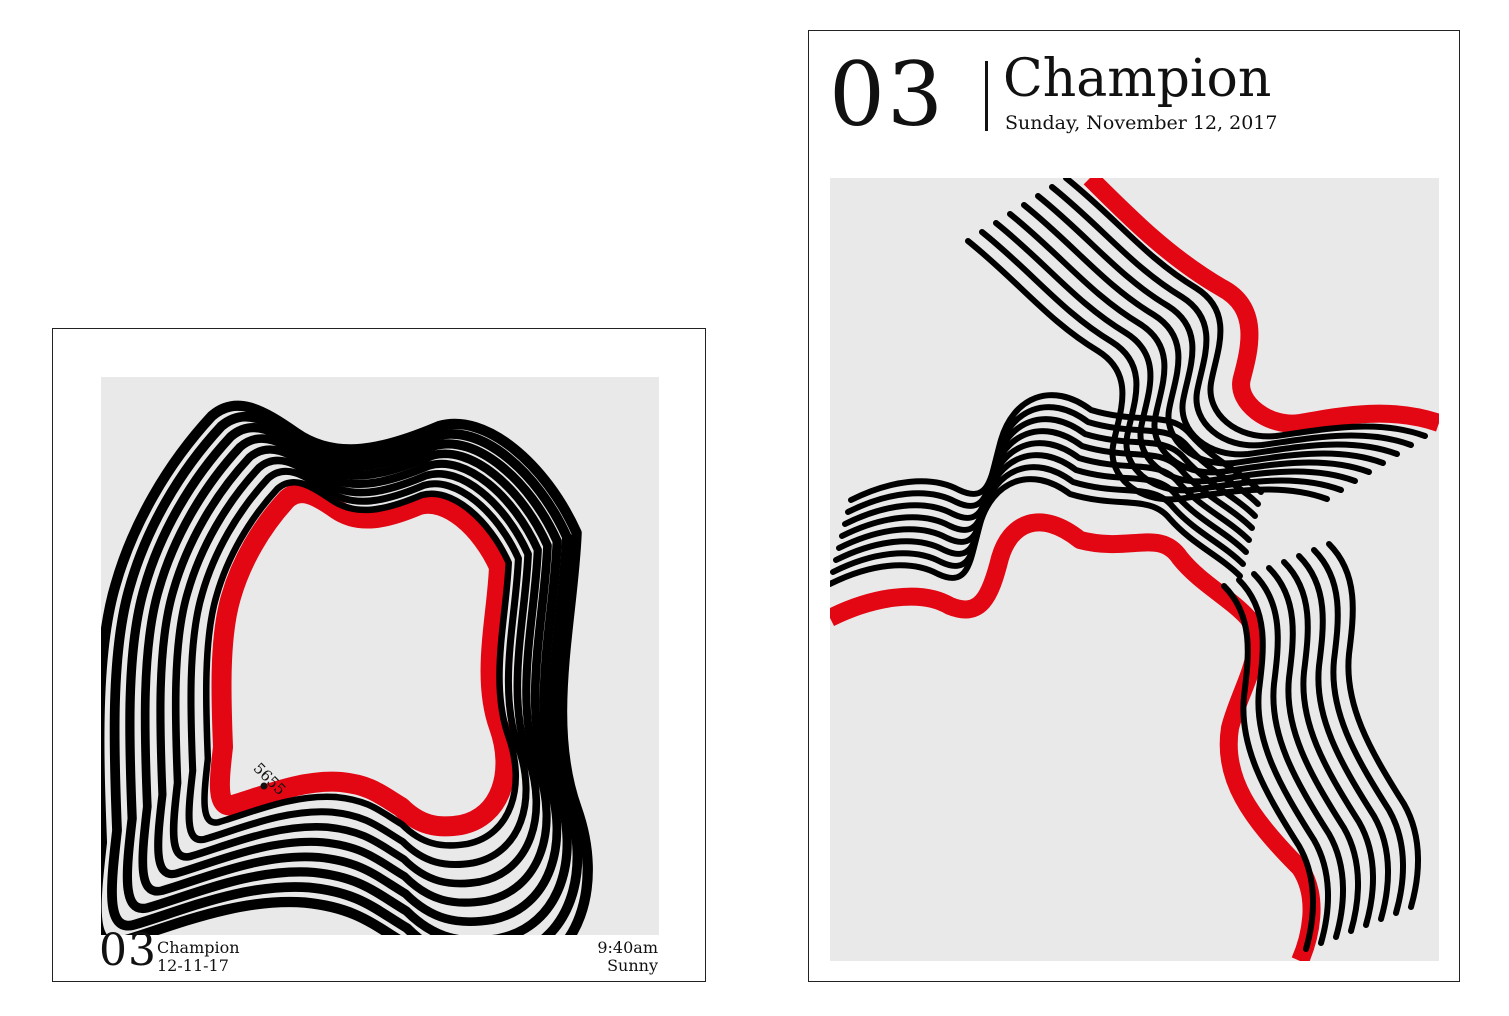 The height and width of the screenshot is (1016, 1509). Describe the element at coordinates (986, 96) in the screenshot. I see `title-divider` at that location.